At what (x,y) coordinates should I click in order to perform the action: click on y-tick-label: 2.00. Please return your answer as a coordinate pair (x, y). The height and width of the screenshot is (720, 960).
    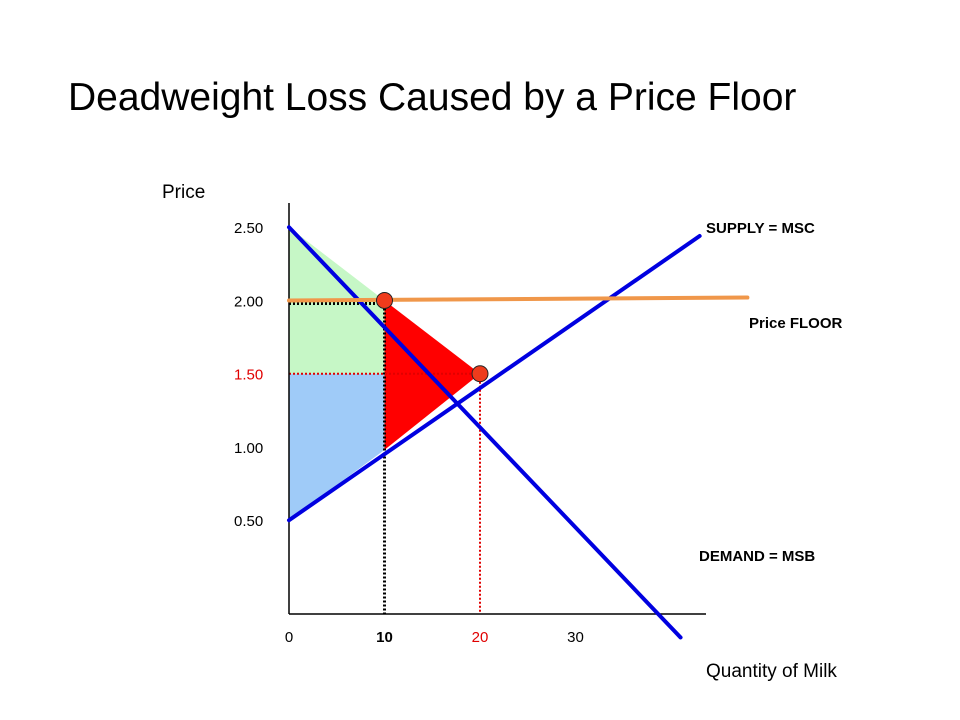
    Looking at the image, I should click on (248, 301).